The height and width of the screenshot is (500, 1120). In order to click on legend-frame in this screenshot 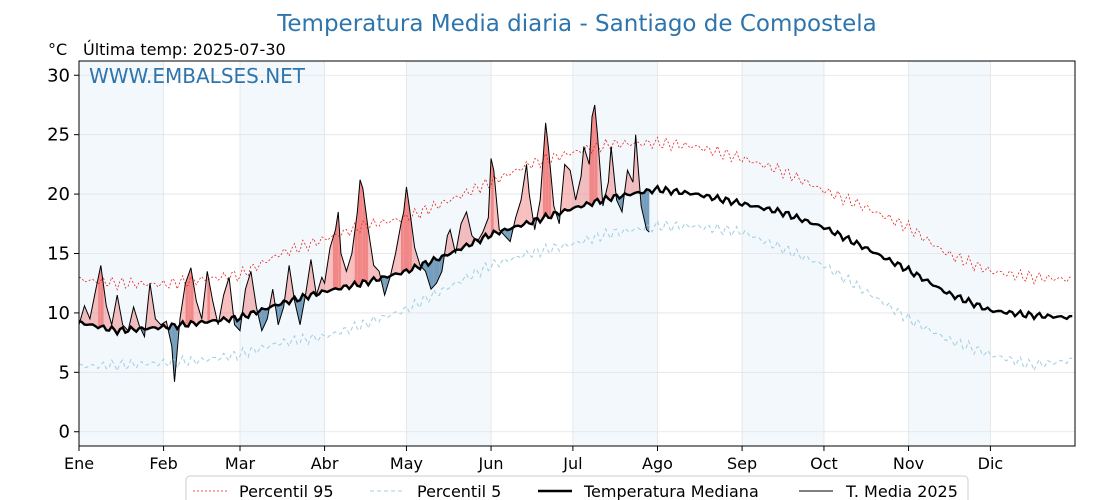, I will do `click(577, 487)`.